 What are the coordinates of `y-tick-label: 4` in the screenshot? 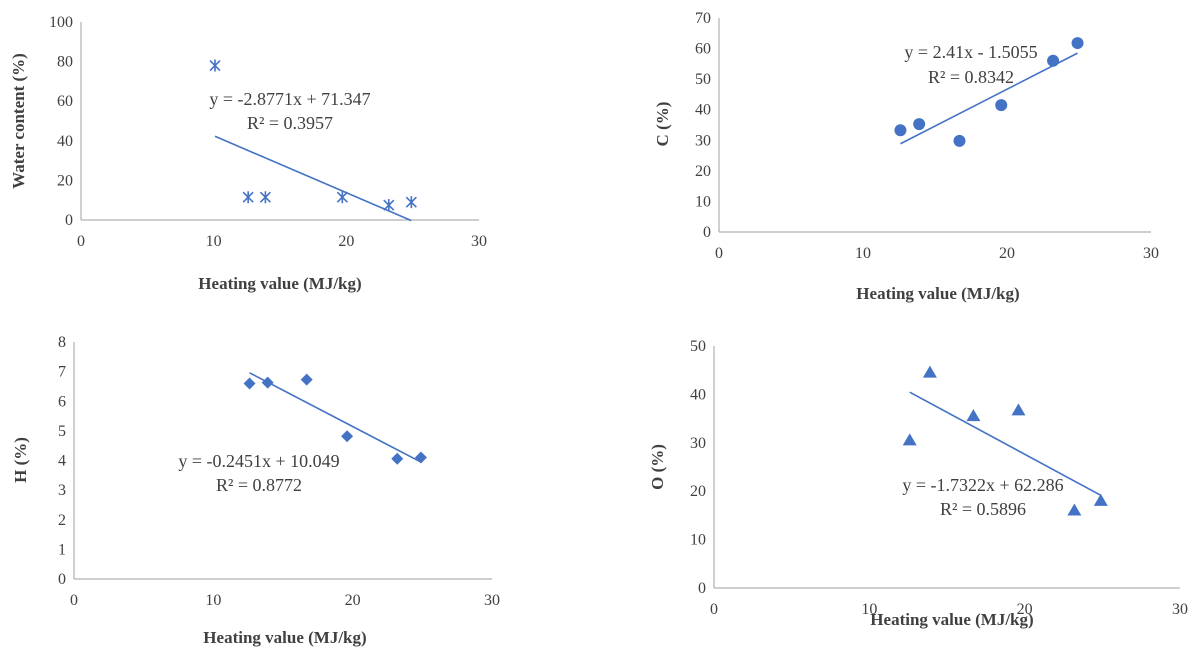 It's located at (62, 461).